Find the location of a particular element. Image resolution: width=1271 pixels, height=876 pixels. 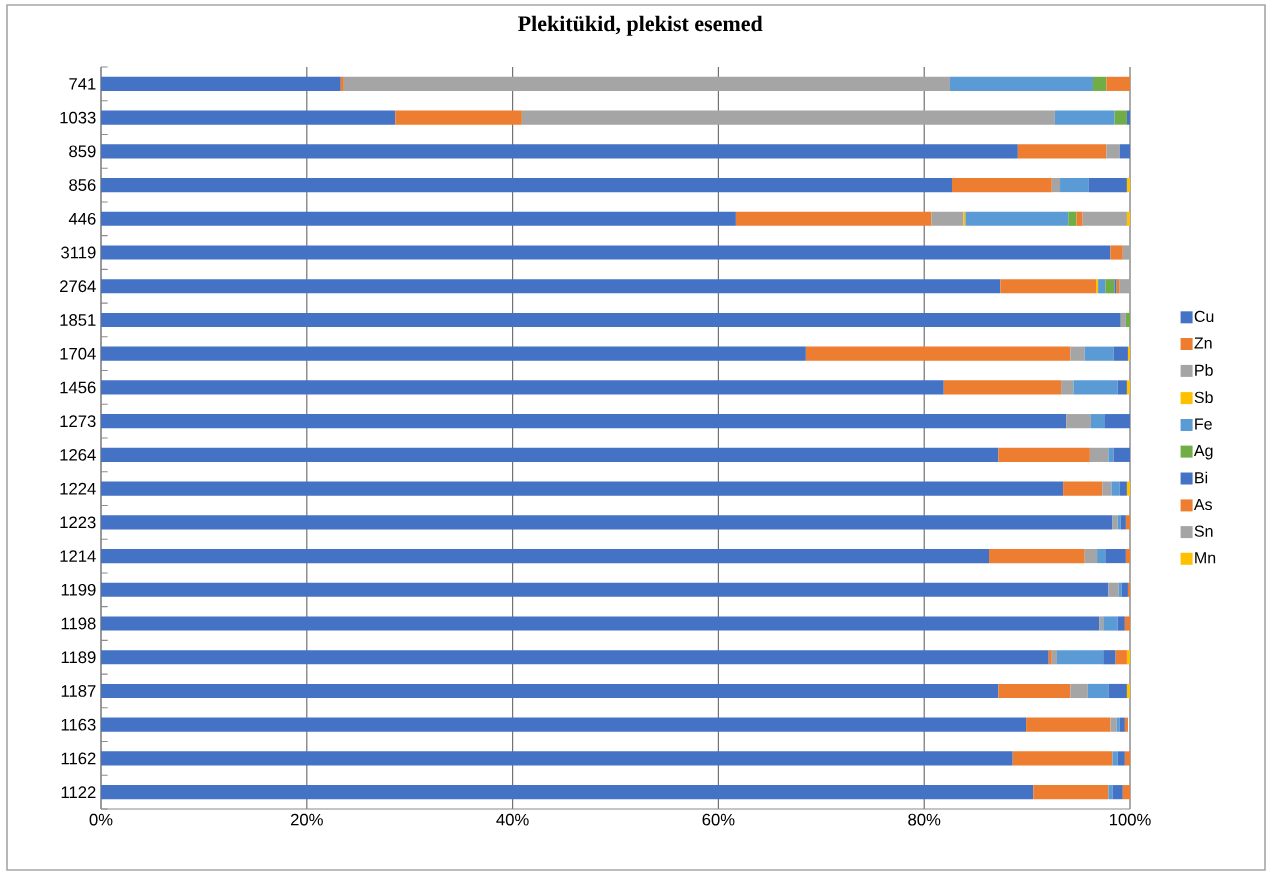

y-tick-label: 1189 is located at coordinates (78, 657).